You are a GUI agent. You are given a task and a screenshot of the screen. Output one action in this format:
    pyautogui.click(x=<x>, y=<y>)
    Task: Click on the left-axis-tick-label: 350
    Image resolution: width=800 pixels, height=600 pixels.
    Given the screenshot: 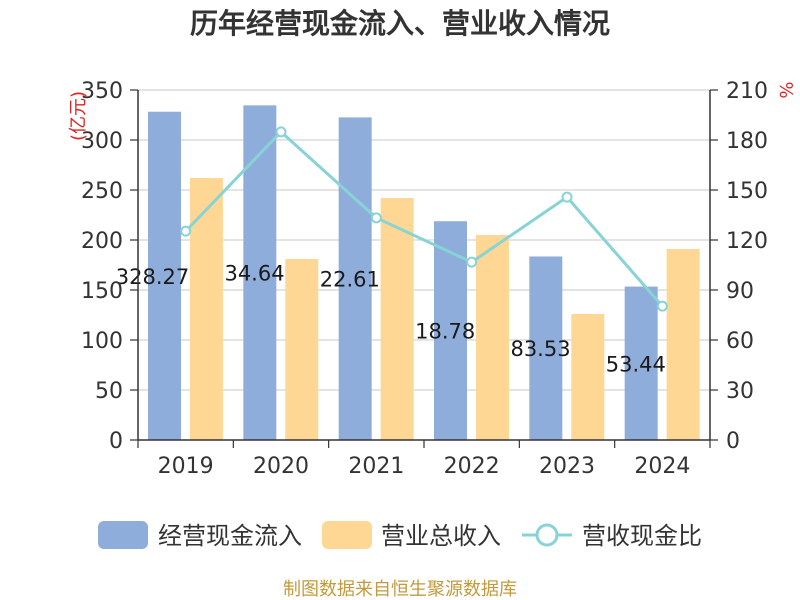 What is the action you would take?
    pyautogui.click(x=102, y=91)
    